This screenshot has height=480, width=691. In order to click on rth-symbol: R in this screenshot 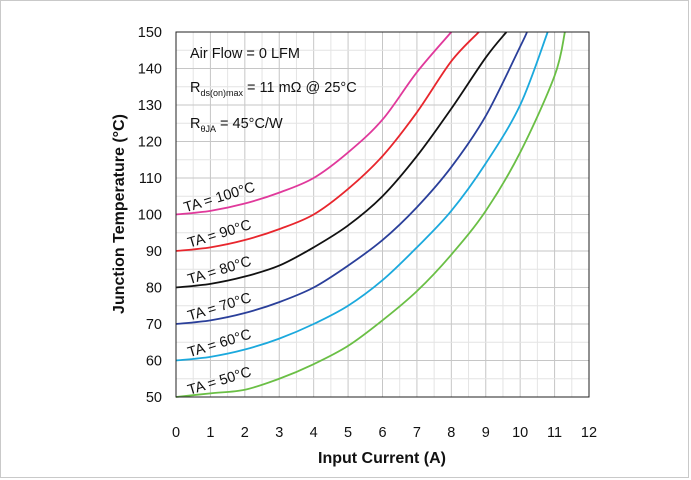, I will do `click(195, 124)`.